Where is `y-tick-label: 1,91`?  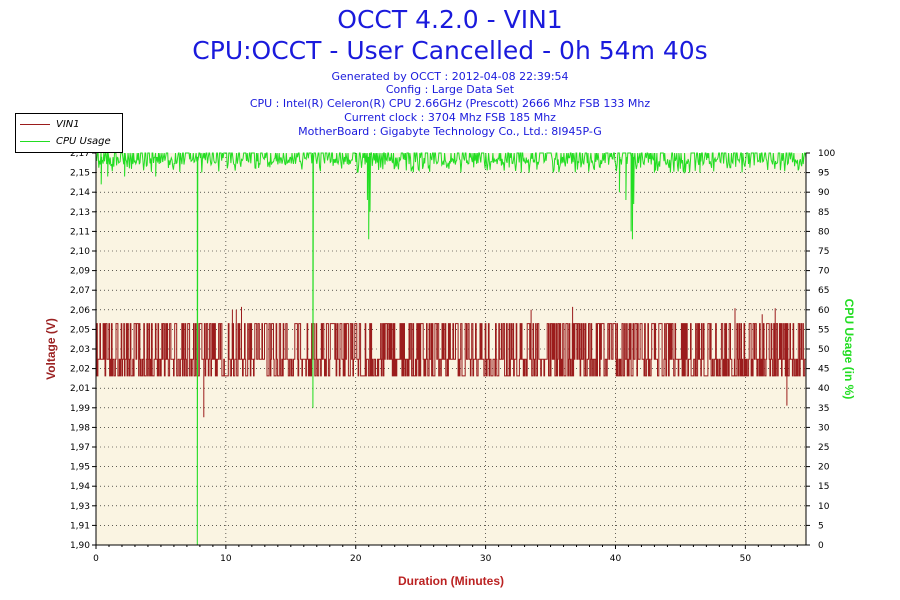 y-tick-label: 1,91 is located at coordinates (80, 526).